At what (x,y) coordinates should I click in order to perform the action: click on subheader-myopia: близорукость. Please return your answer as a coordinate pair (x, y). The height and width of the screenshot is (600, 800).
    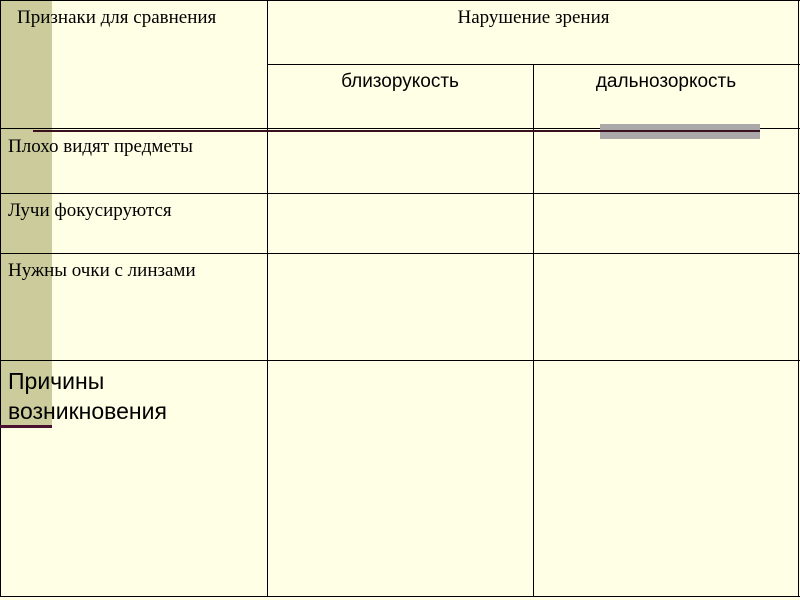
    Looking at the image, I should click on (400, 81).